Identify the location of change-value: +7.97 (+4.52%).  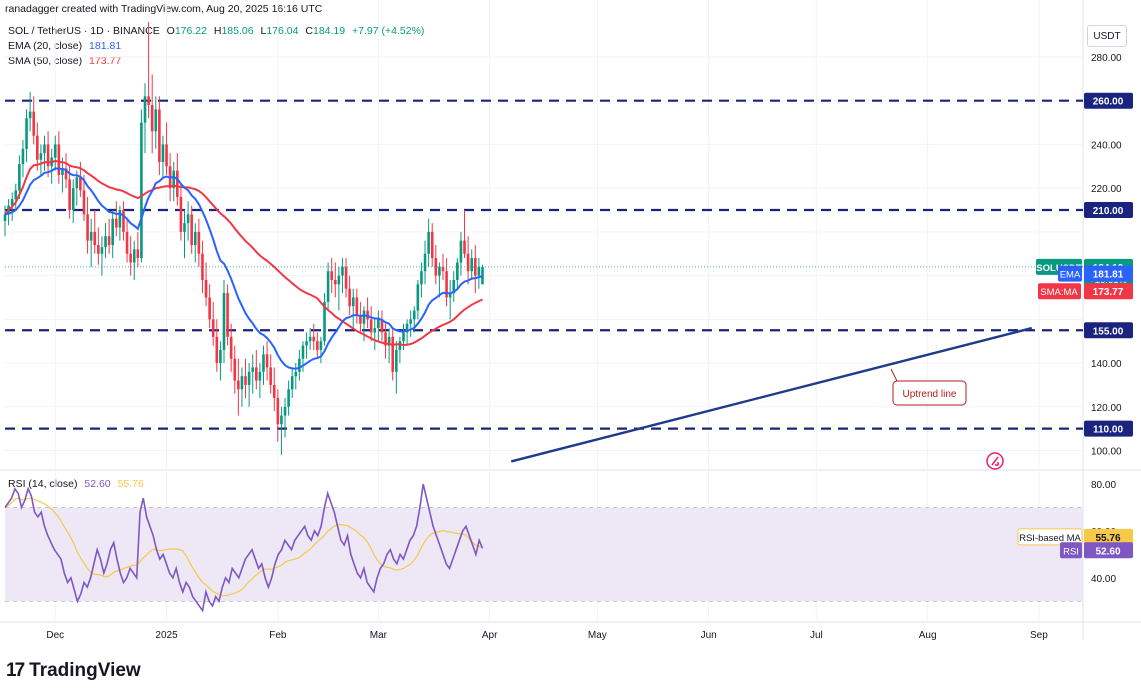
(388, 31).